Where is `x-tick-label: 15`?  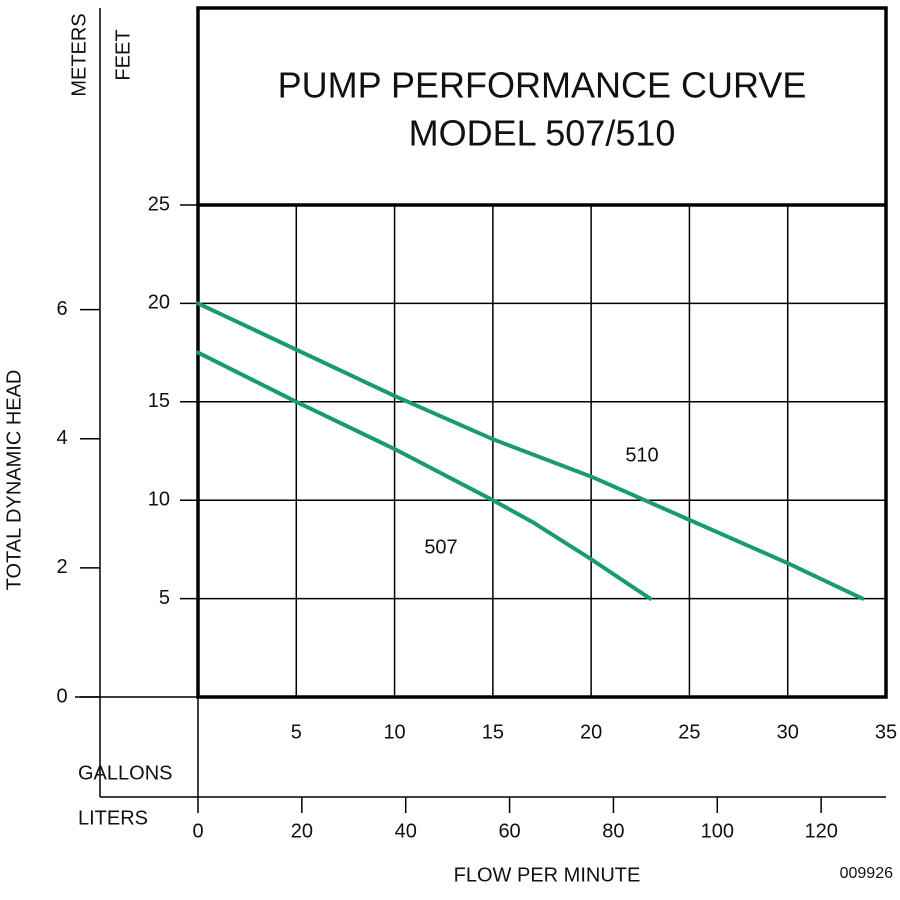 x-tick-label: 15 is located at coordinates (493, 732).